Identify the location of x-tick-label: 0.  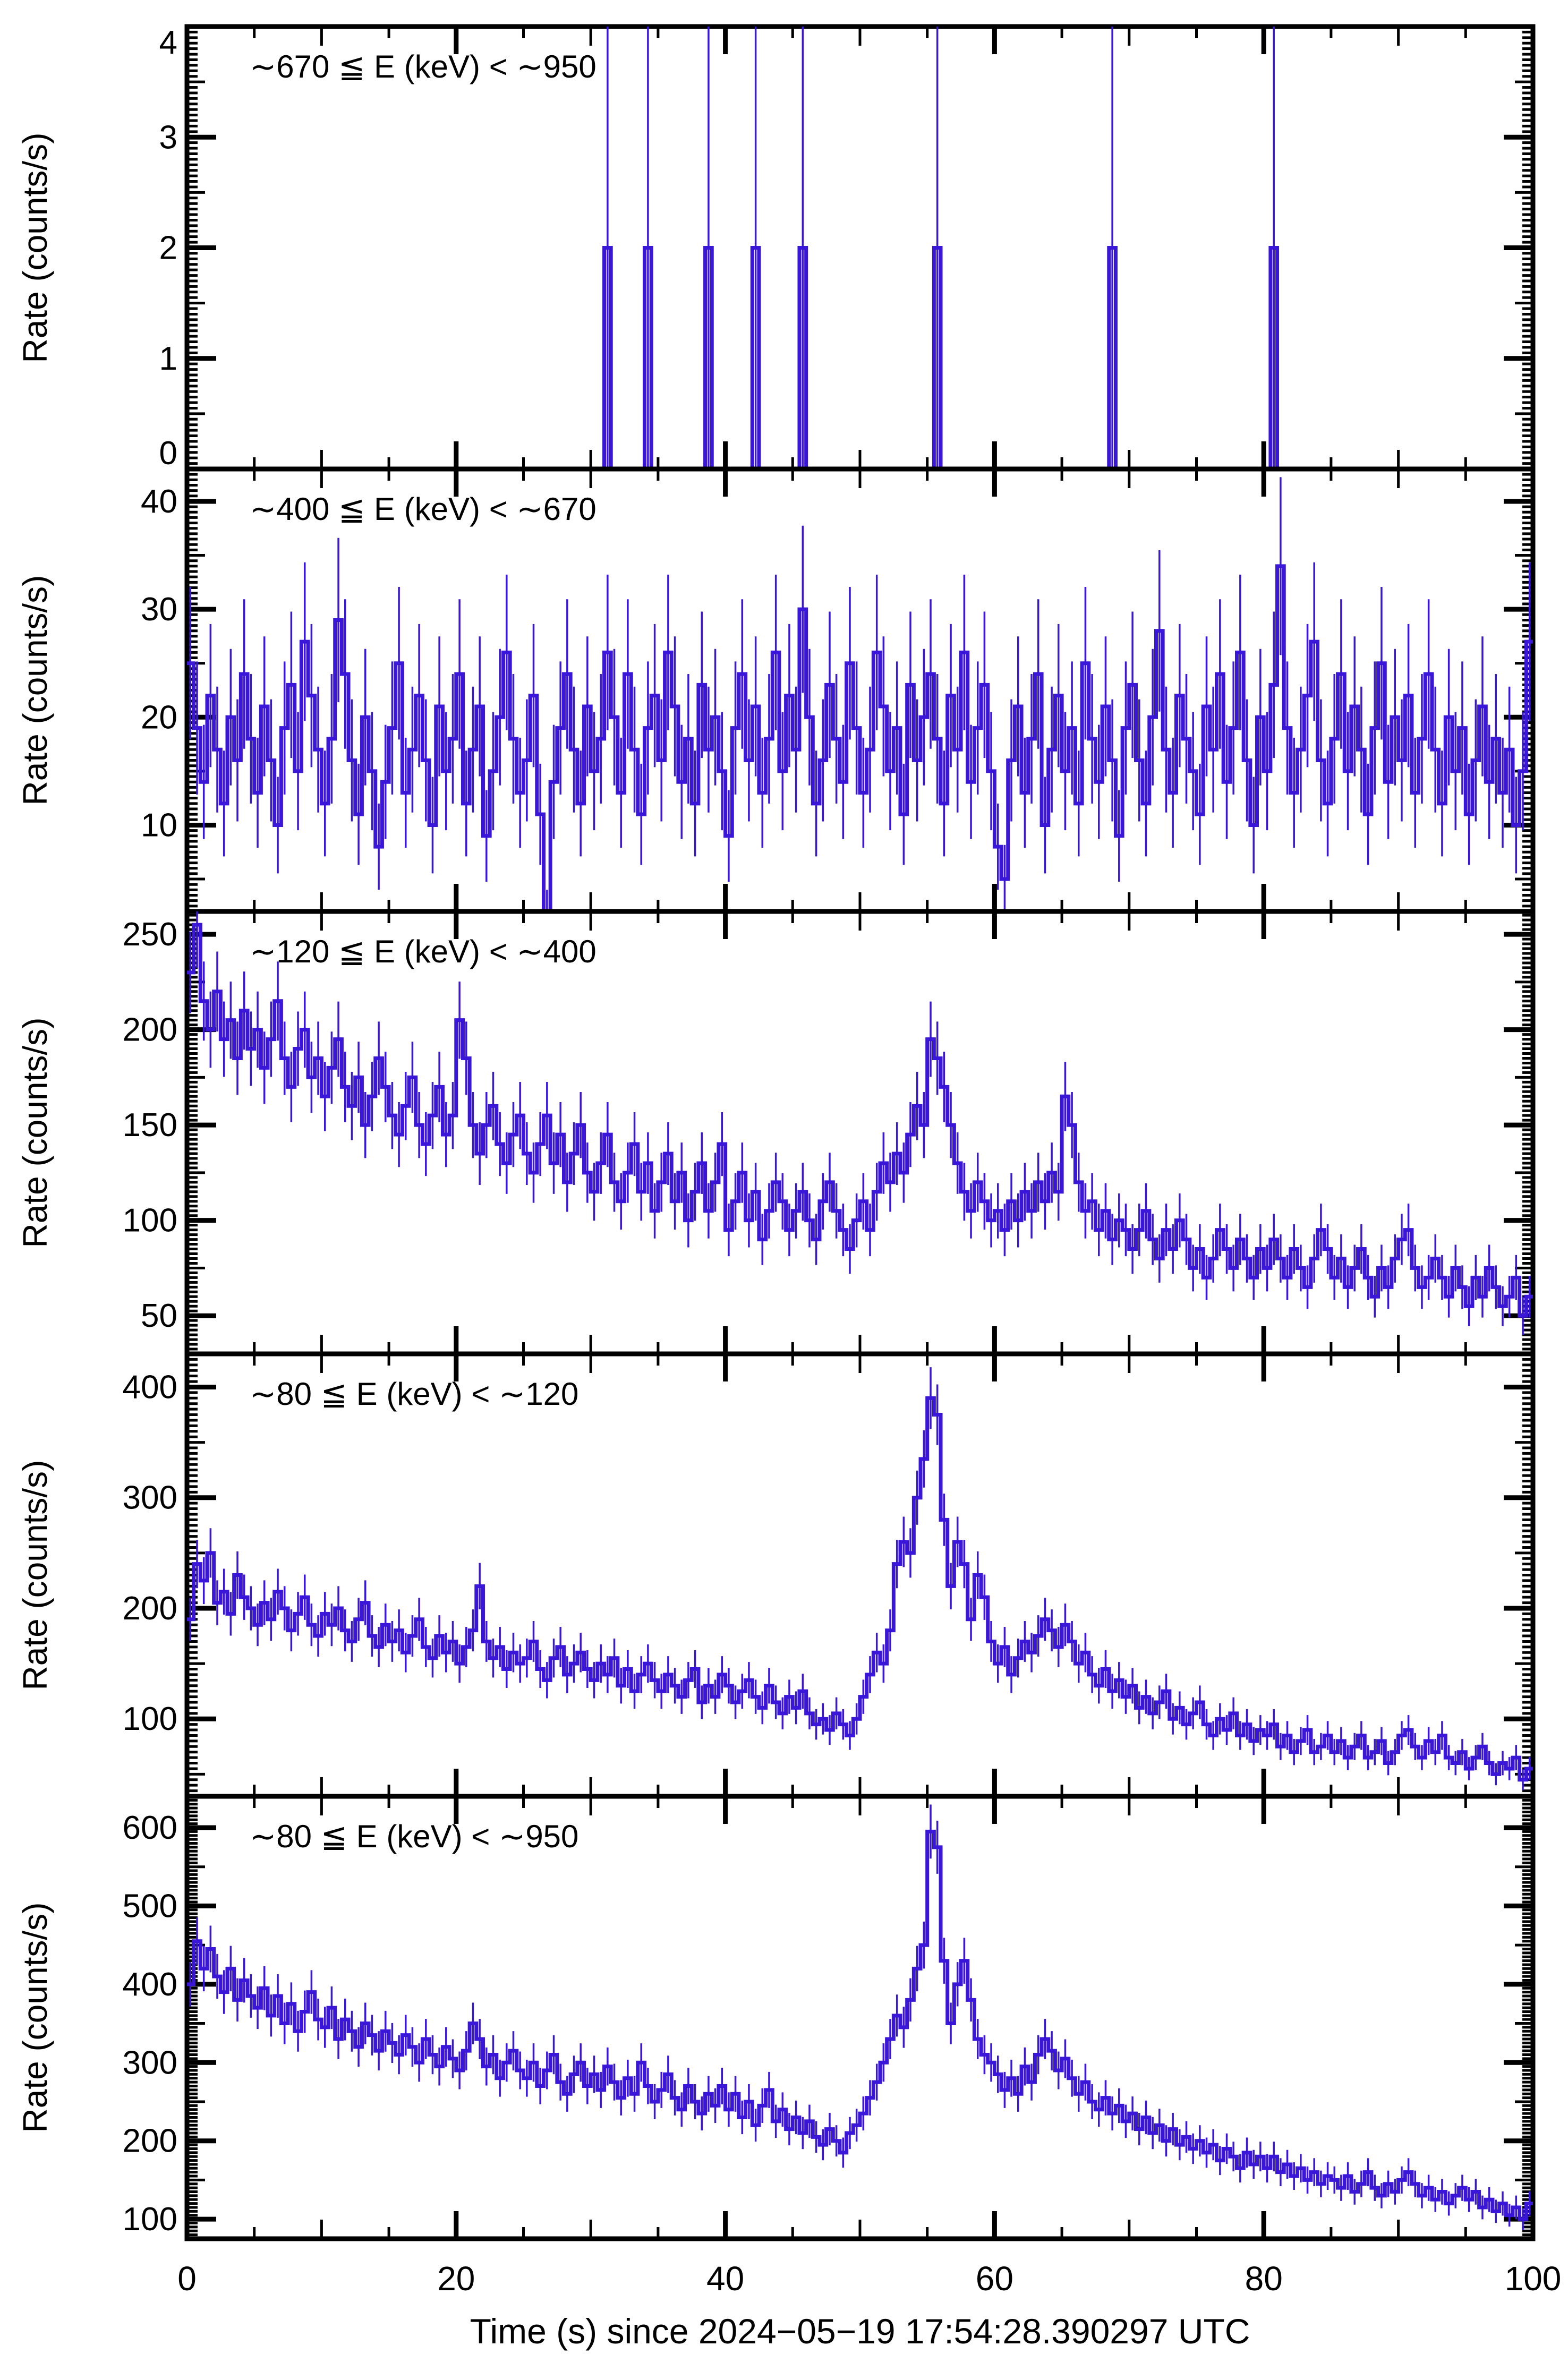
(187, 2278).